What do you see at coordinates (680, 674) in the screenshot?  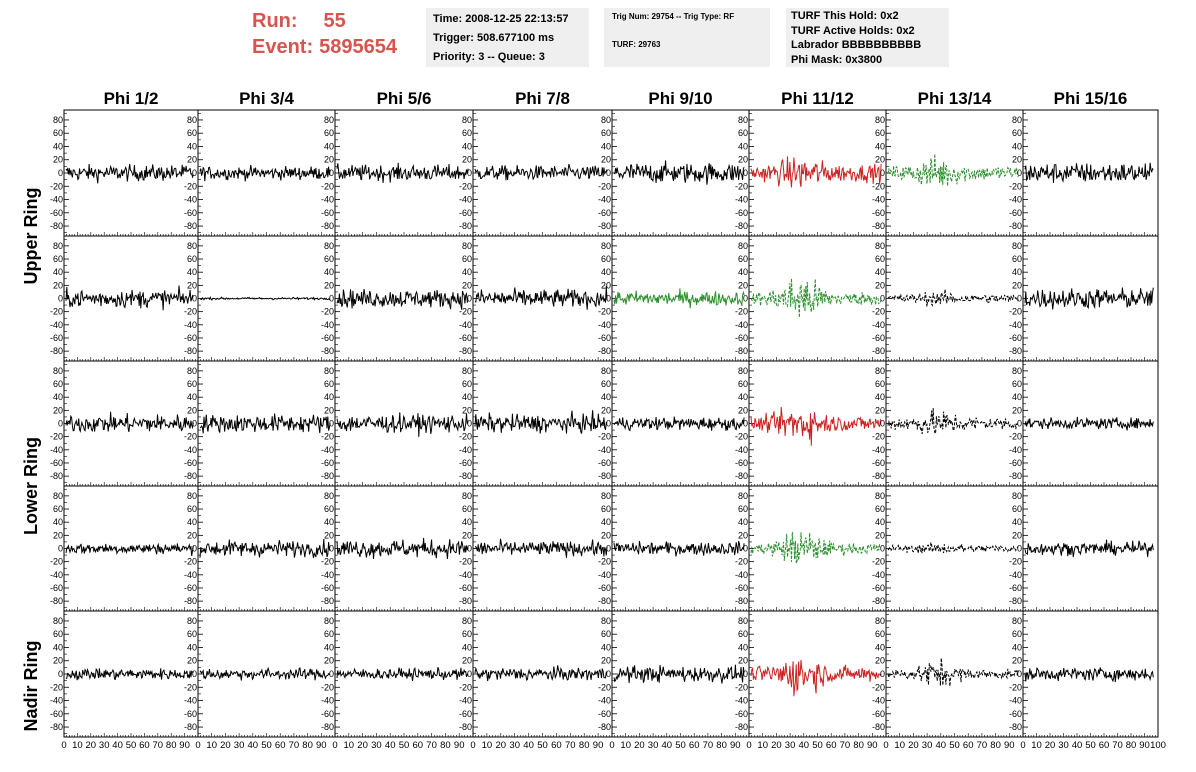 I see `panel-frame` at bounding box center [680, 674].